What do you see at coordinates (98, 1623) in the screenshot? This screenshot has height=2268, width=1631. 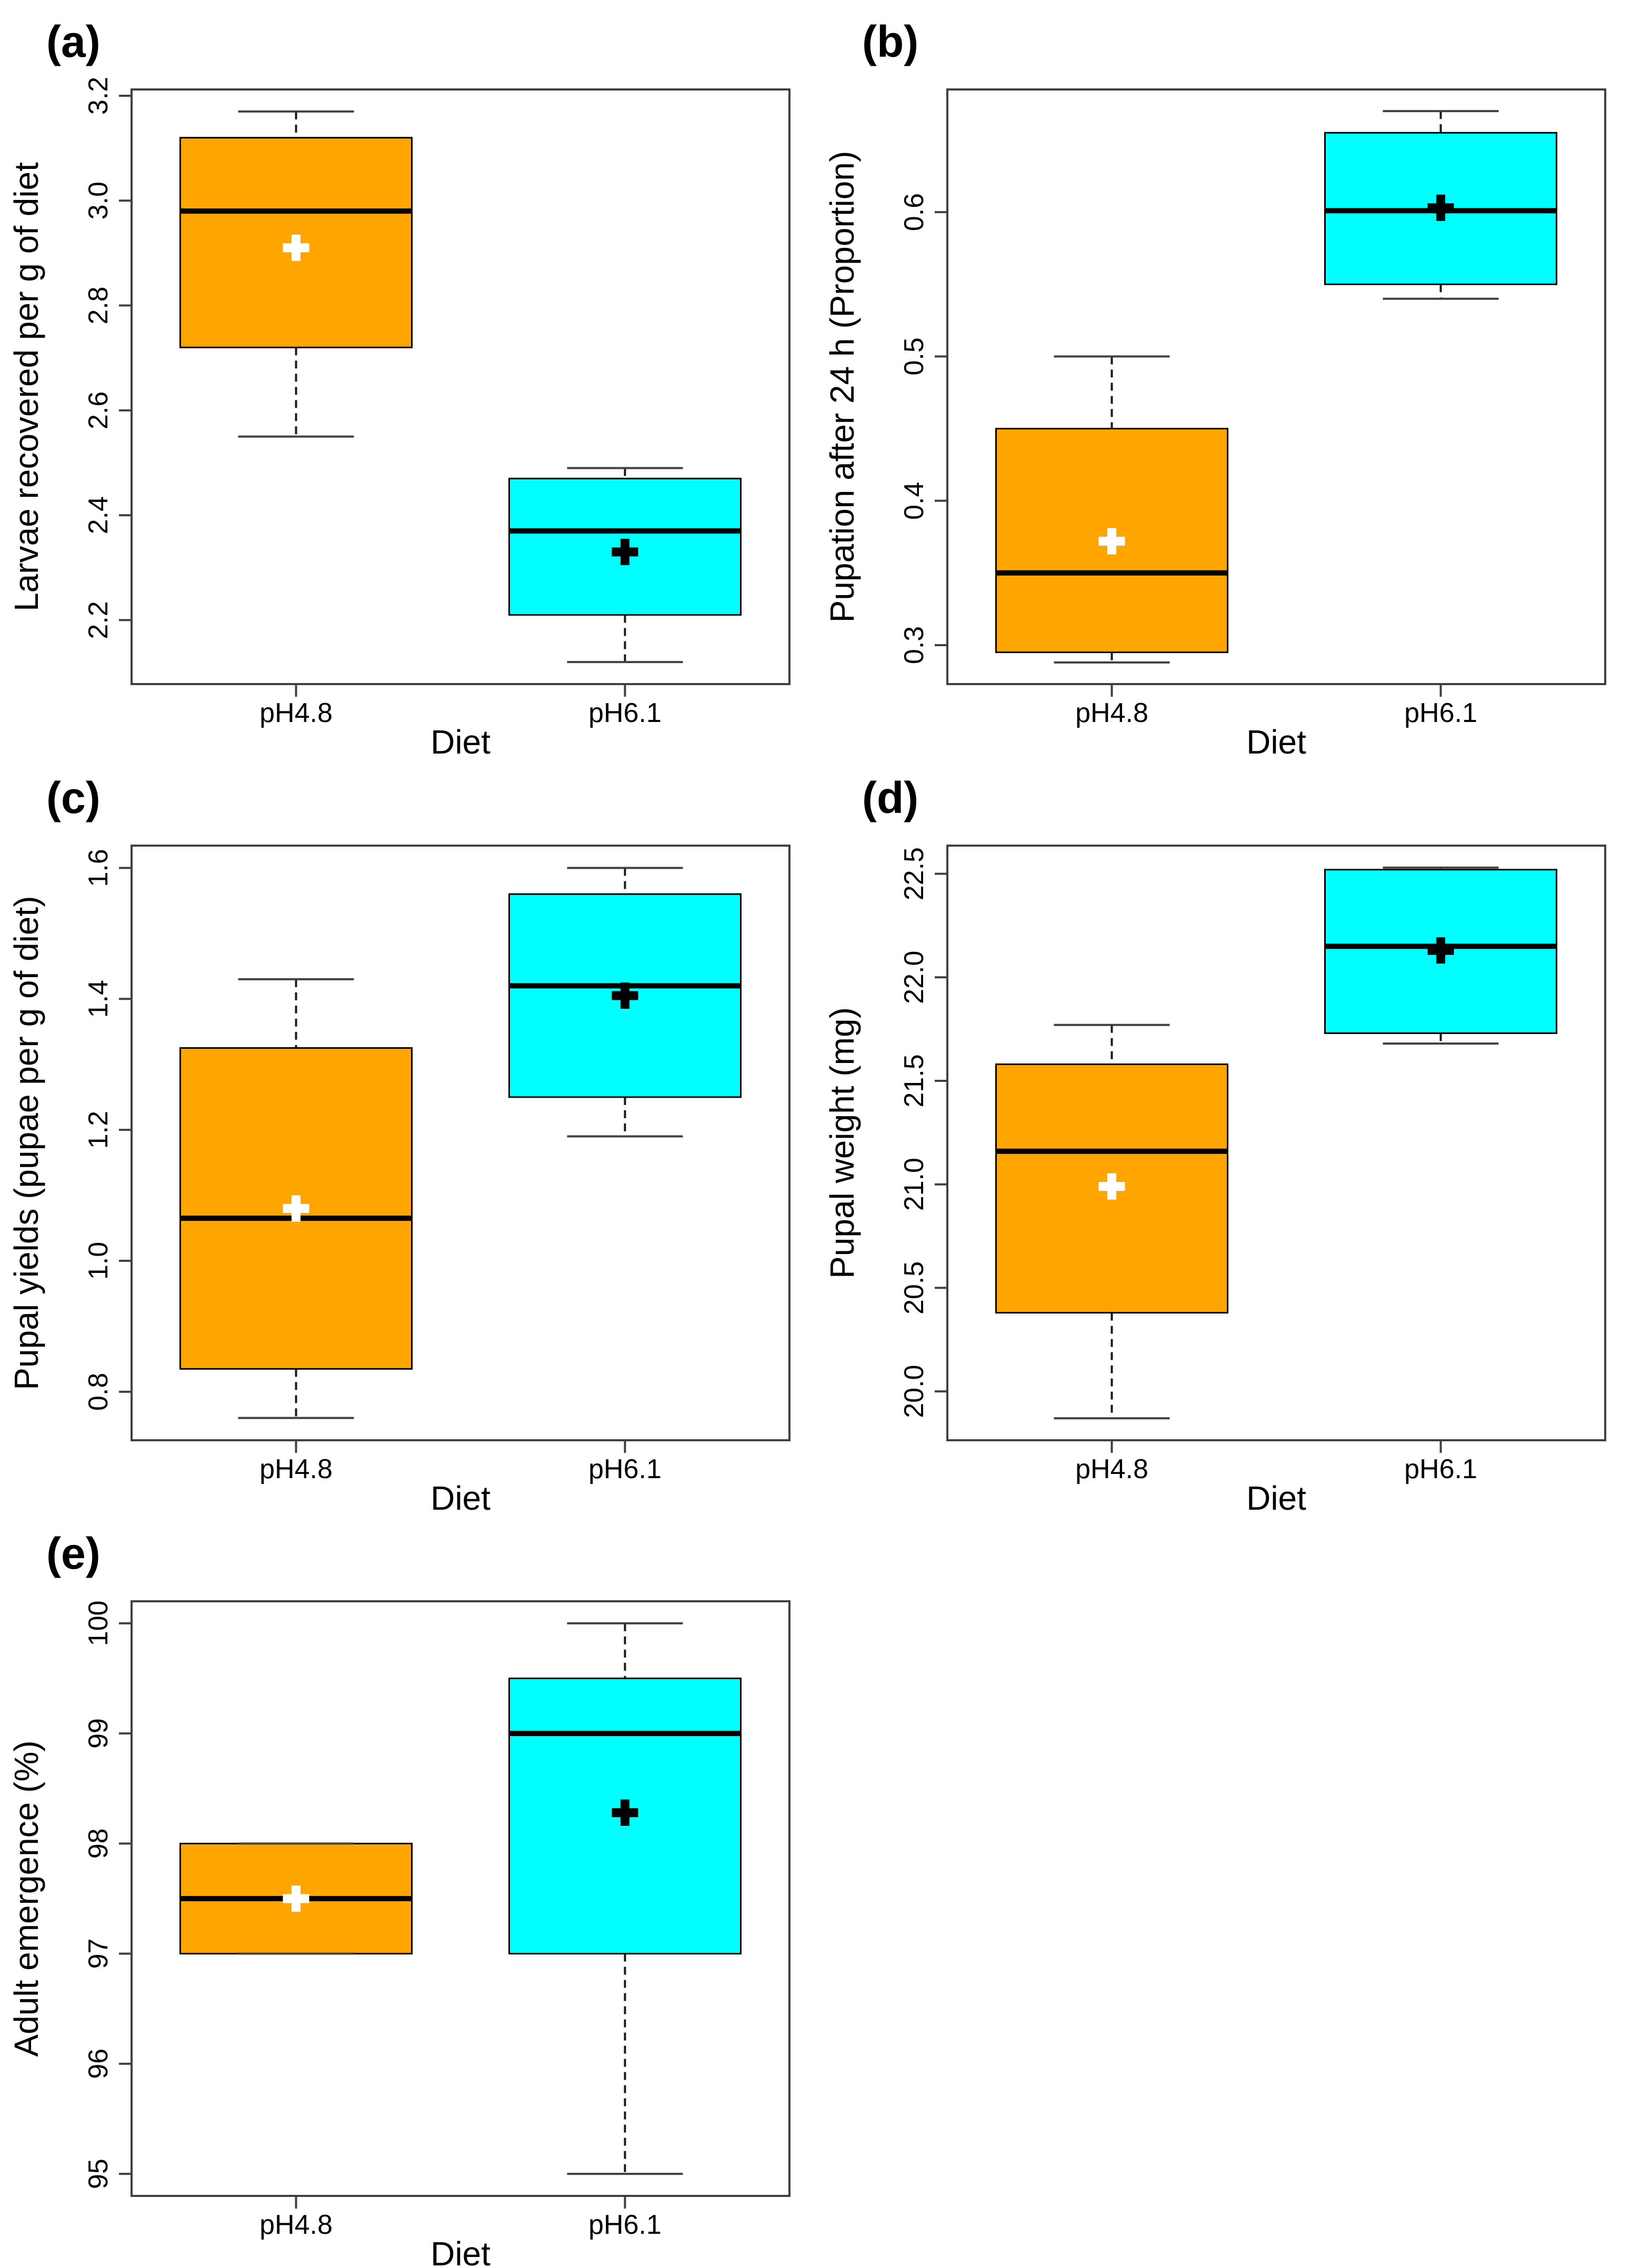 I see `y-tick-label: 100` at bounding box center [98, 1623].